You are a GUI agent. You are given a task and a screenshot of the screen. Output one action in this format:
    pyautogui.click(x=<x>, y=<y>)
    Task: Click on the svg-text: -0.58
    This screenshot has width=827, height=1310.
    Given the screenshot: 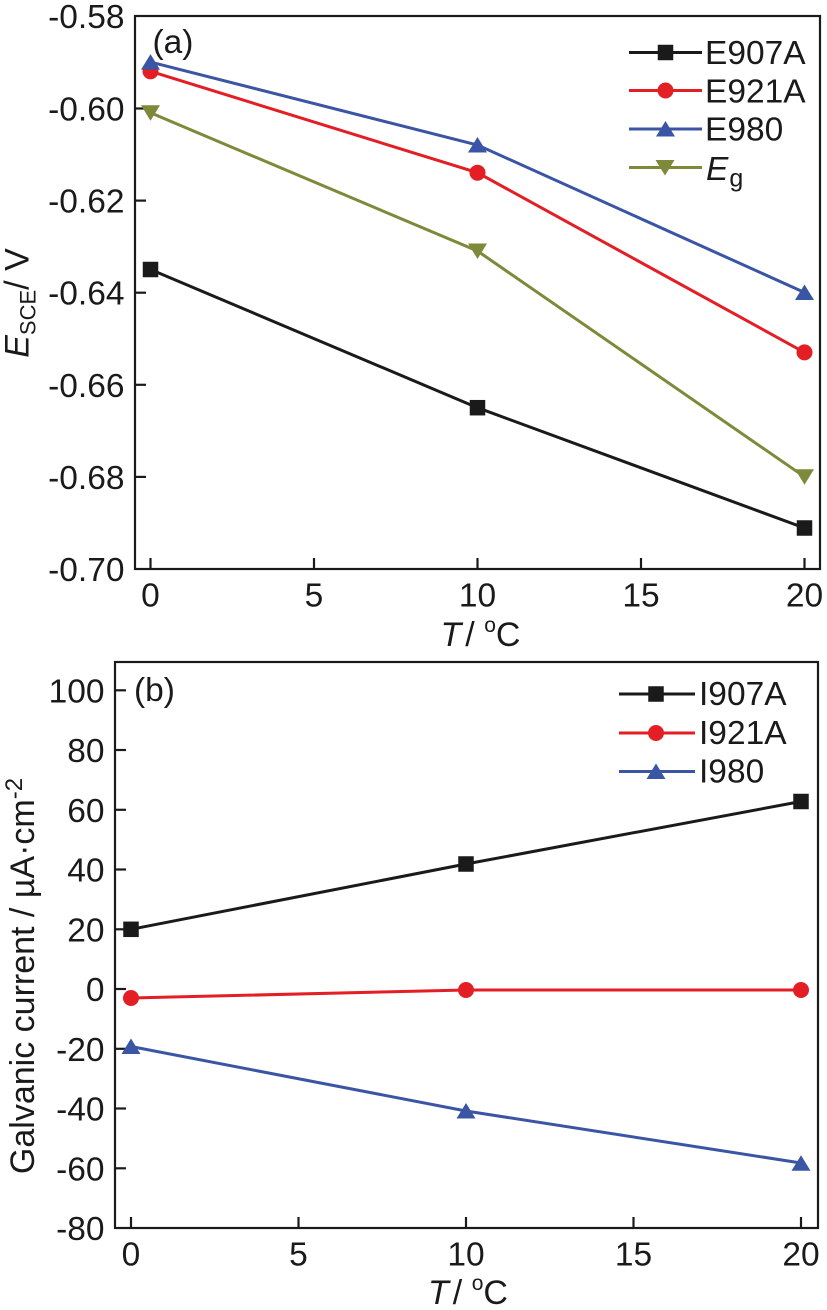 What is the action you would take?
    pyautogui.click(x=86, y=18)
    